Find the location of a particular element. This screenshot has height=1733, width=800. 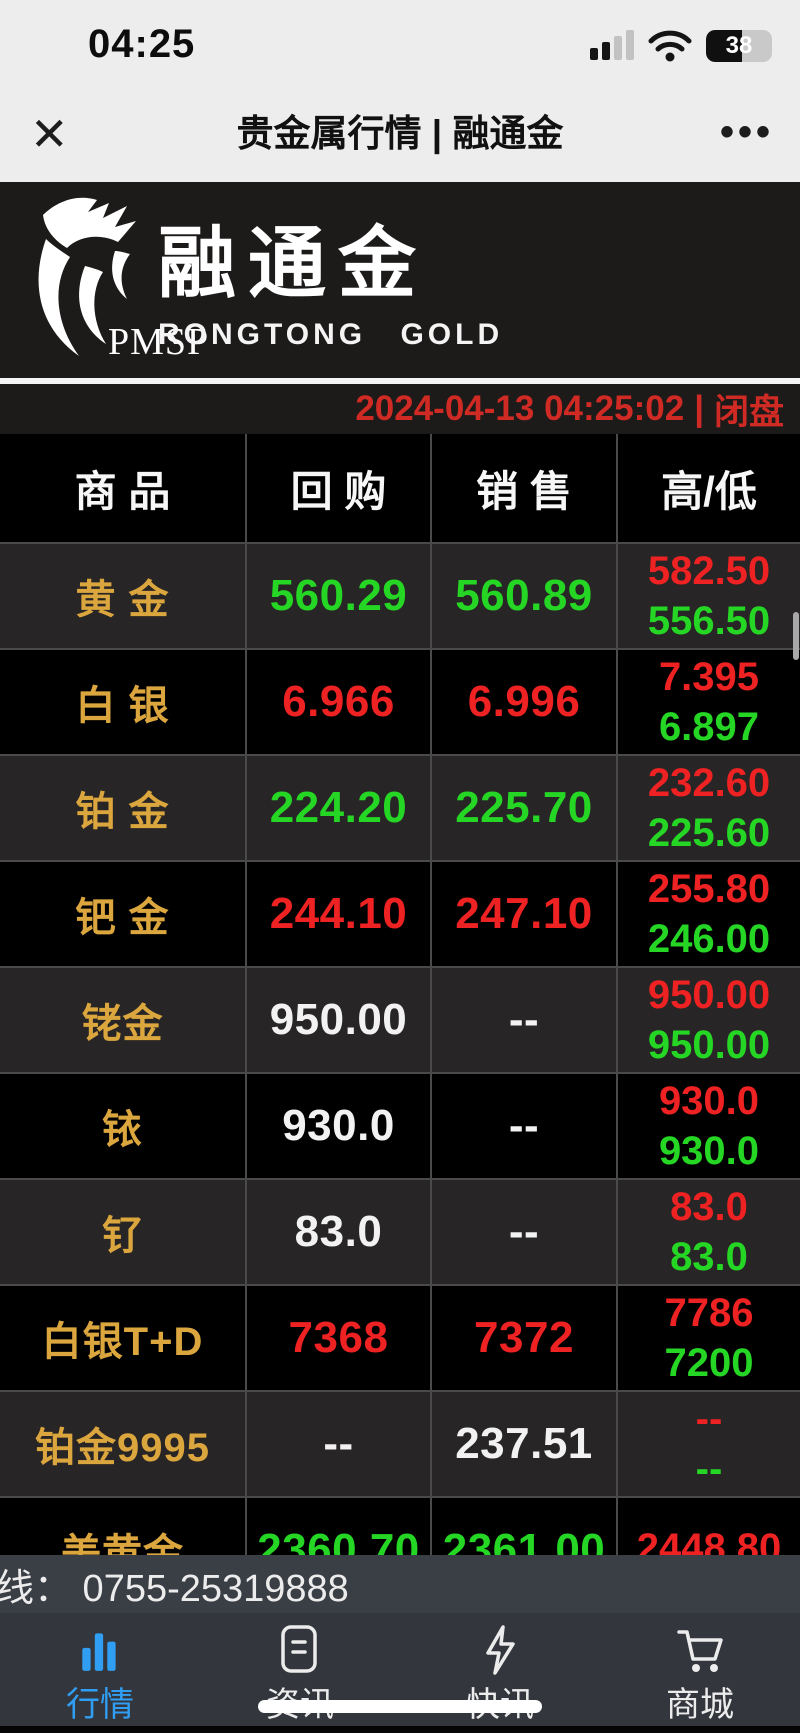

close-icon: ✕ is located at coordinates (49, 134).